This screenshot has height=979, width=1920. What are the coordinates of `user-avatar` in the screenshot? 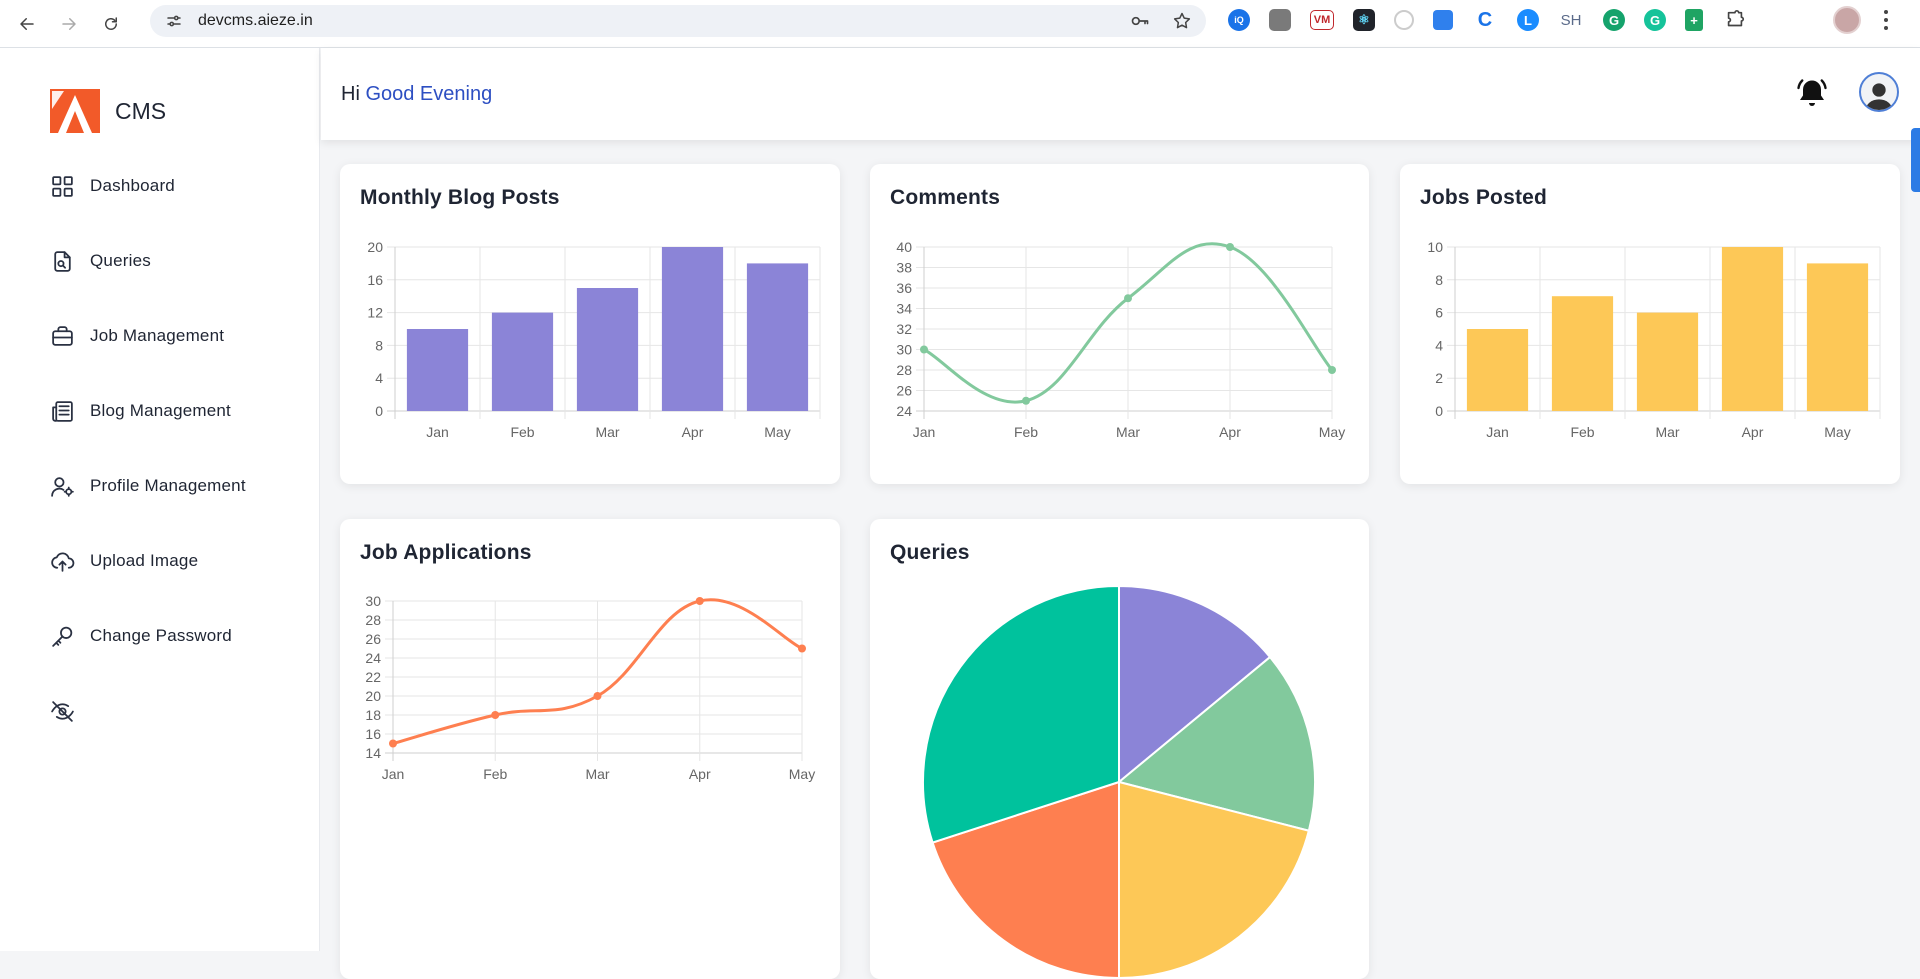 It's located at (1879, 92).